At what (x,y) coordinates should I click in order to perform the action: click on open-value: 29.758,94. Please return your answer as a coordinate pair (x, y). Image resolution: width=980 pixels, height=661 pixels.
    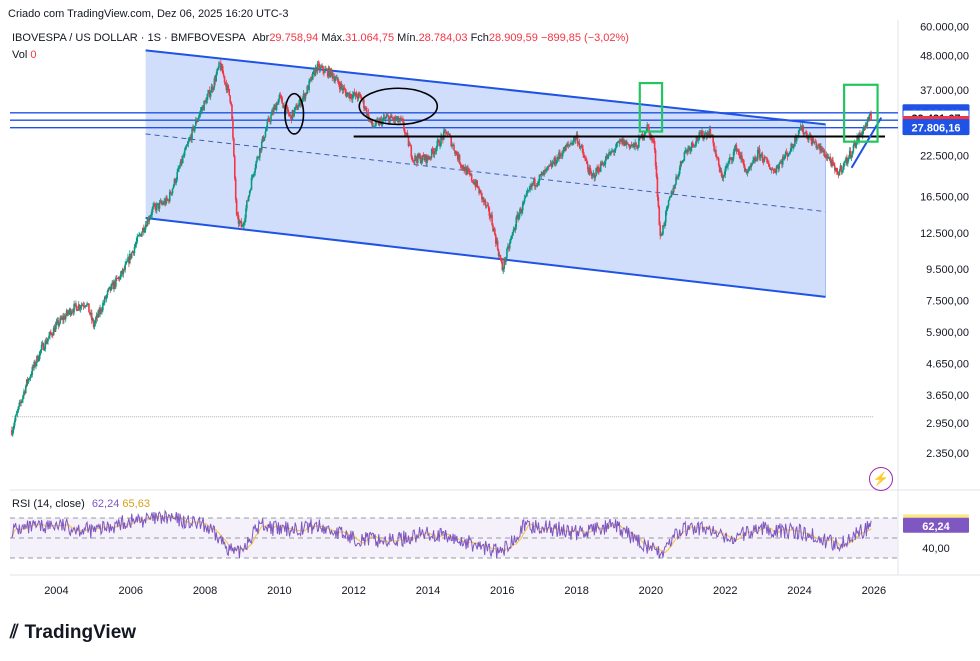
    Looking at the image, I should click on (294, 38).